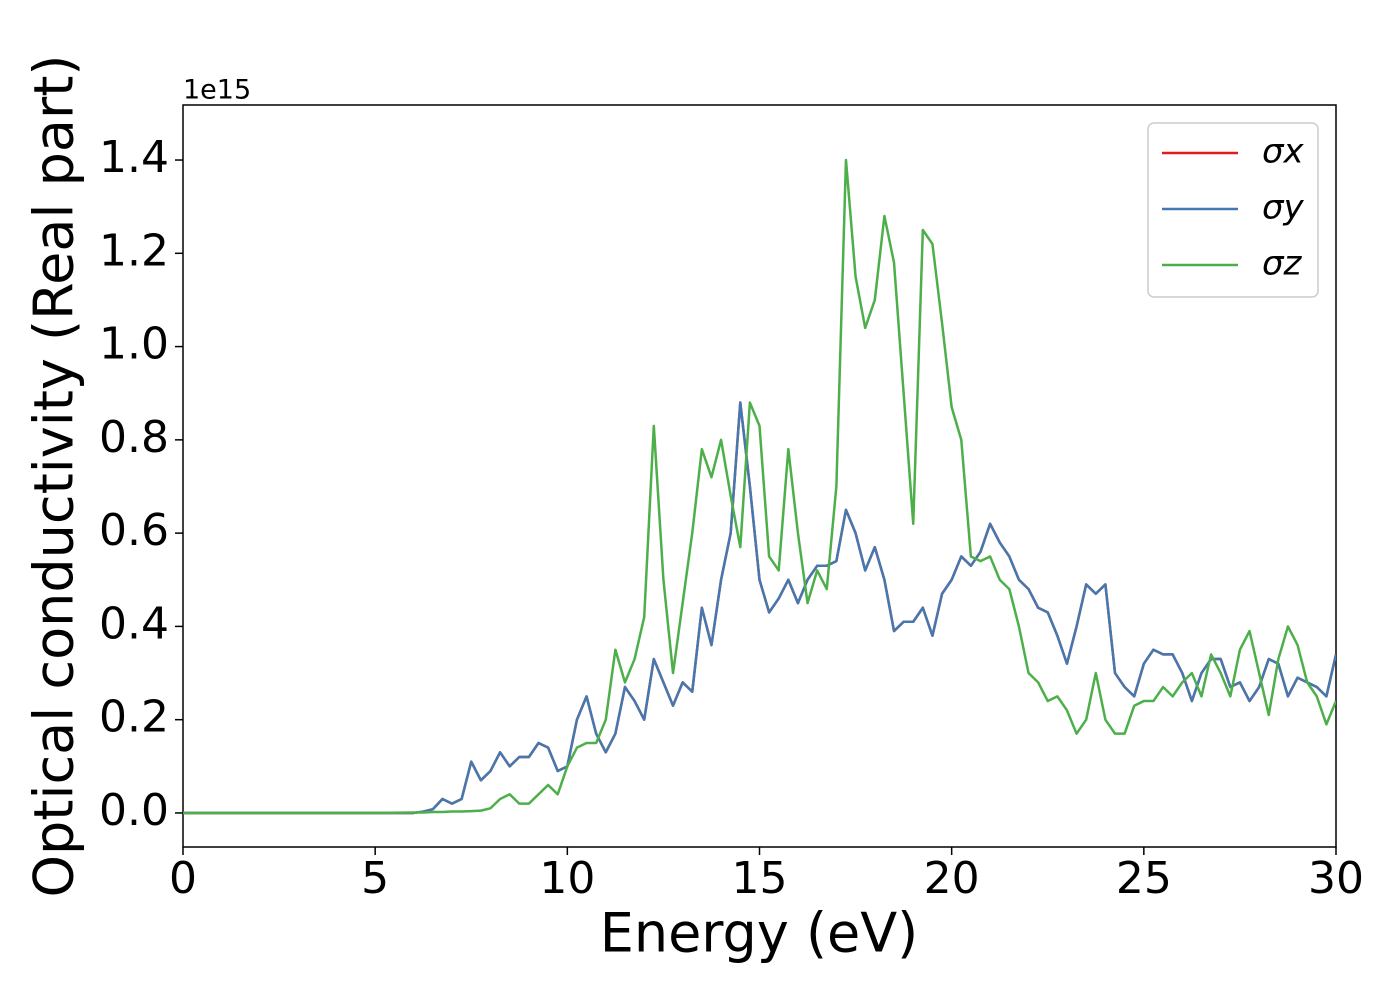 The height and width of the screenshot is (1000, 1400). What do you see at coordinates (952, 878) in the screenshot?
I see `x-tick-label: 20` at bounding box center [952, 878].